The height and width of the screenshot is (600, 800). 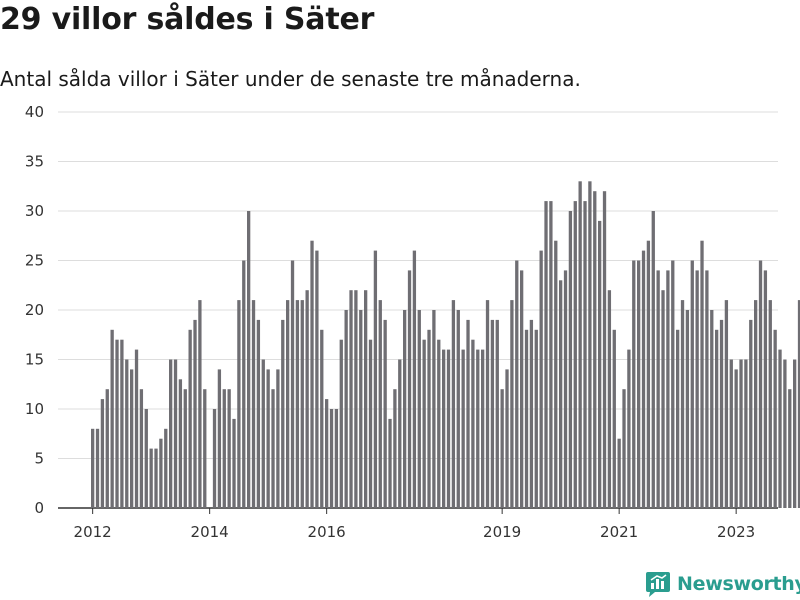 What do you see at coordinates (414, 524) in the screenshot?
I see `x-axis-ticks: 2012201420162019202120232025` at bounding box center [414, 524].